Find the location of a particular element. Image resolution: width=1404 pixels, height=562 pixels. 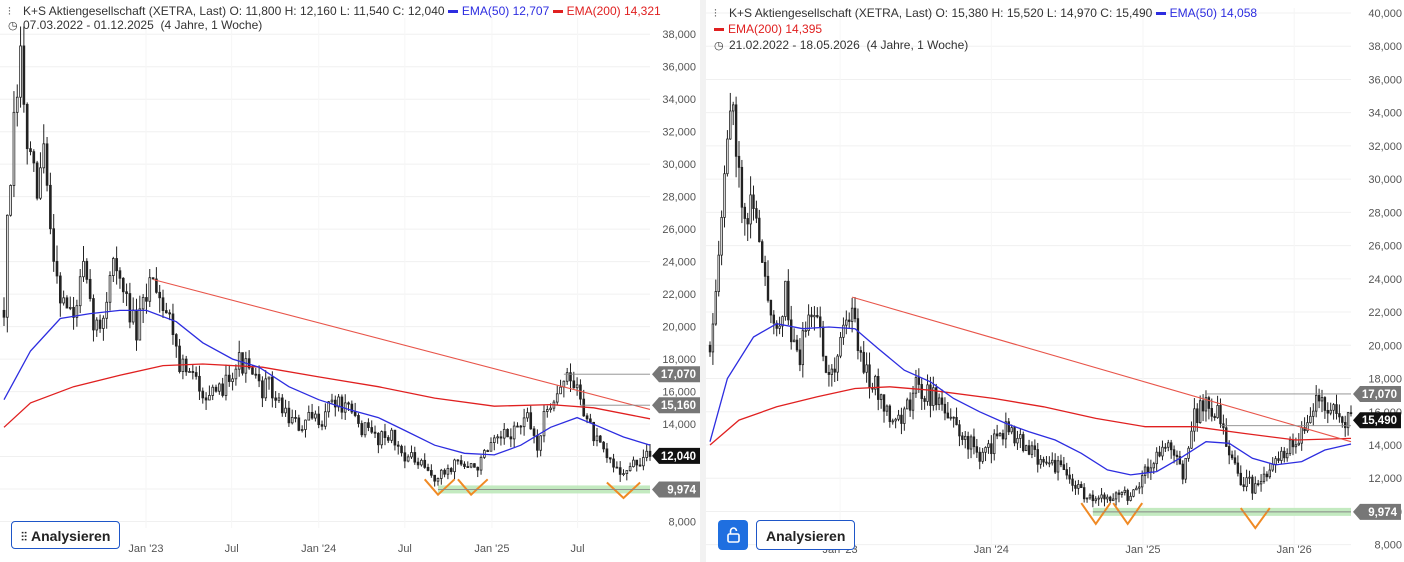

ema50-legend: EMA(50) 14,058 is located at coordinates (1206, 13).